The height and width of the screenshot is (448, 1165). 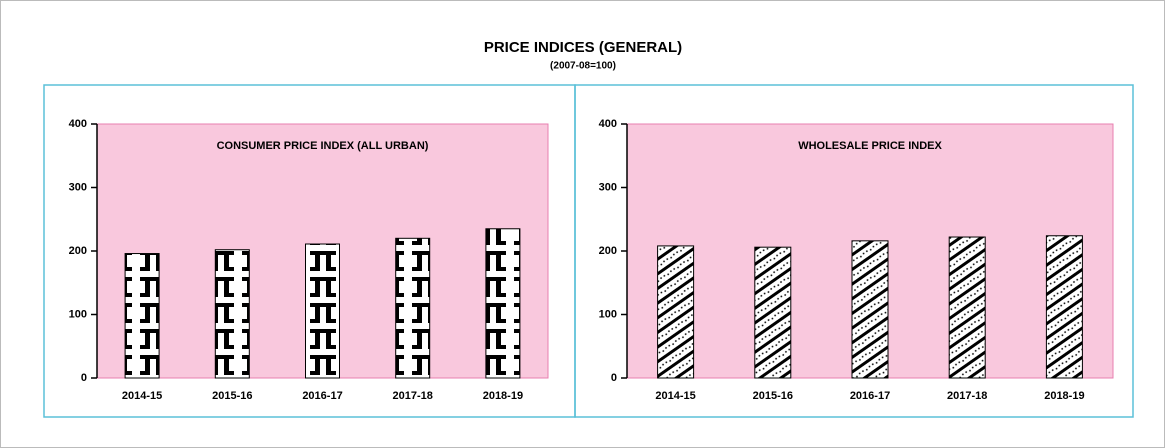 I want to click on chart-title: WHOLESALE PRICE INDEX, so click(x=870, y=146).